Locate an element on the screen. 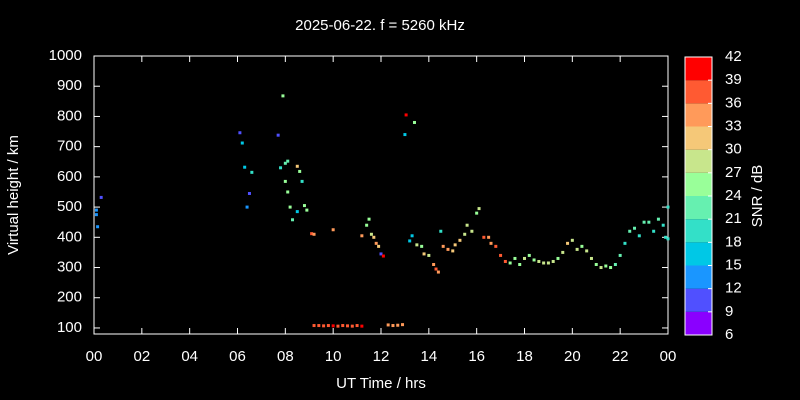 The height and width of the screenshot is (400, 800). colorbar-tick-label: 18 is located at coordinates (733, 241).